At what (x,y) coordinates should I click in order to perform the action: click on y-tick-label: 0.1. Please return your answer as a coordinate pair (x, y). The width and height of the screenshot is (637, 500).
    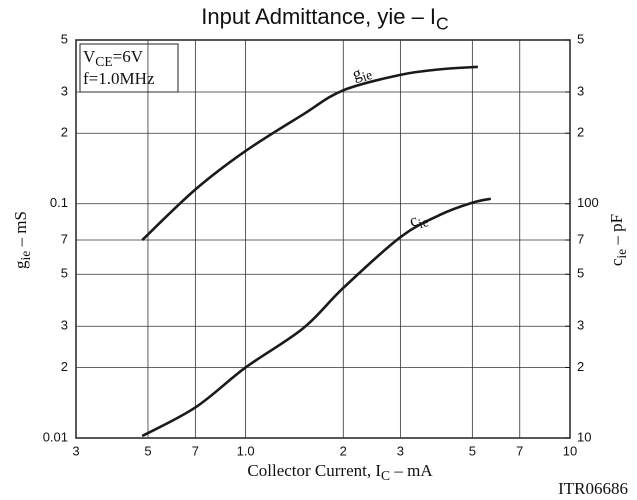
    Looking at the image, I should click on (59, 202).